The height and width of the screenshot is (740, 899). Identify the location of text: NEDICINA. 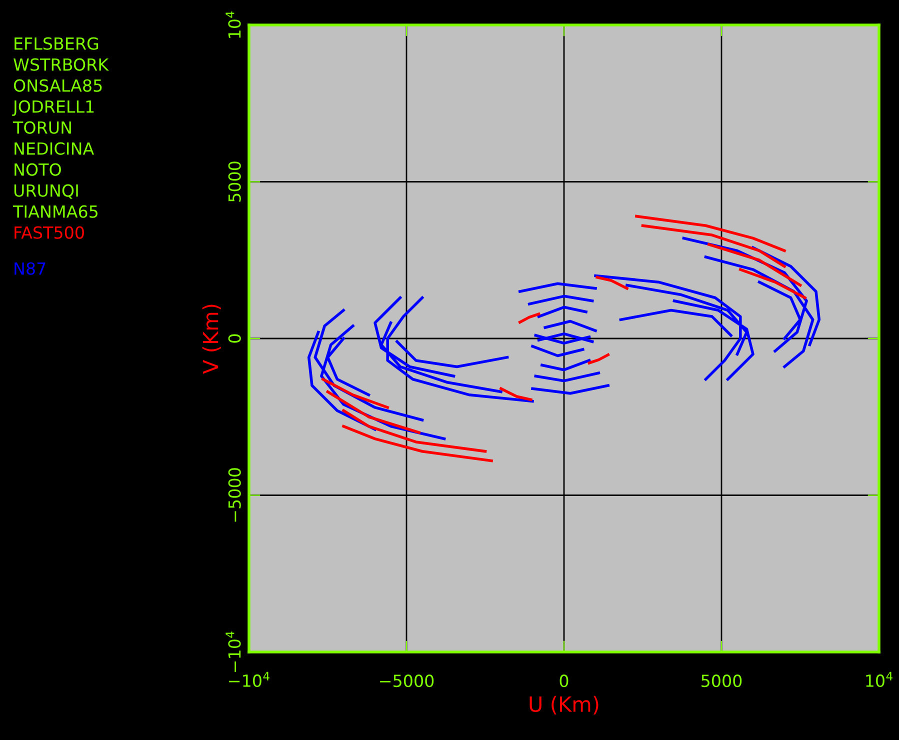
(54, 148).